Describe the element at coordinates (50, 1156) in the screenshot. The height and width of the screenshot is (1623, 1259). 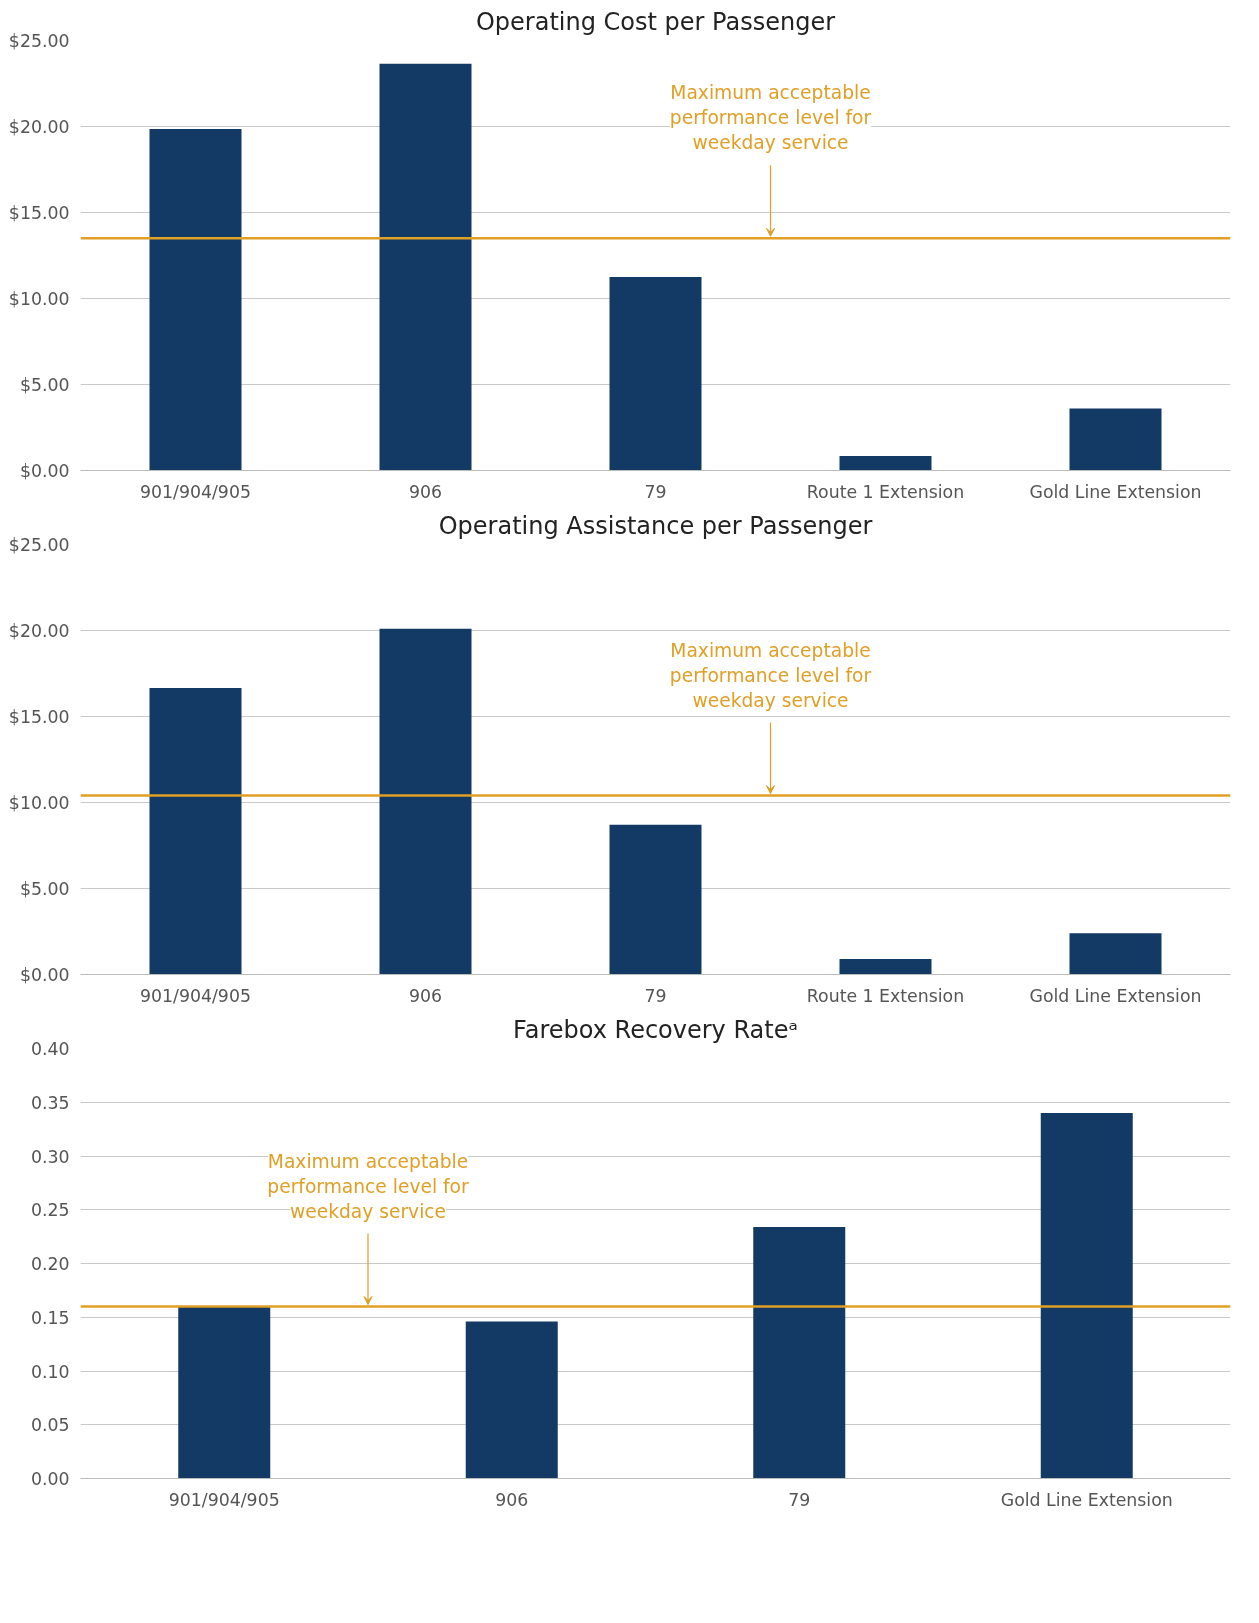
I see `y-tick-label: 0.30` at that location.